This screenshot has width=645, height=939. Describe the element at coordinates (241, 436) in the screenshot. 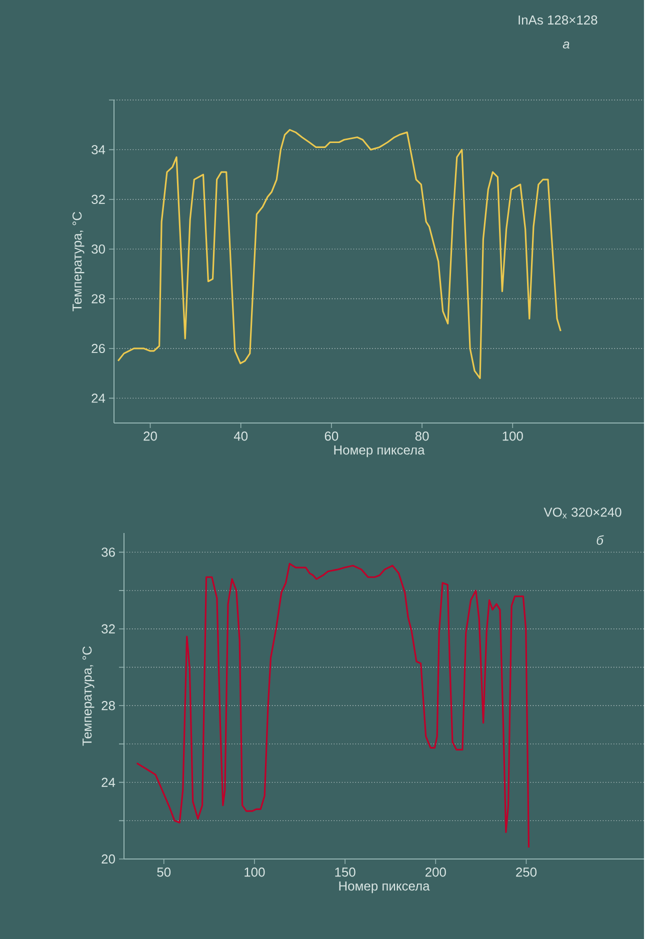

I see `x-tick-label: 40` at that location.